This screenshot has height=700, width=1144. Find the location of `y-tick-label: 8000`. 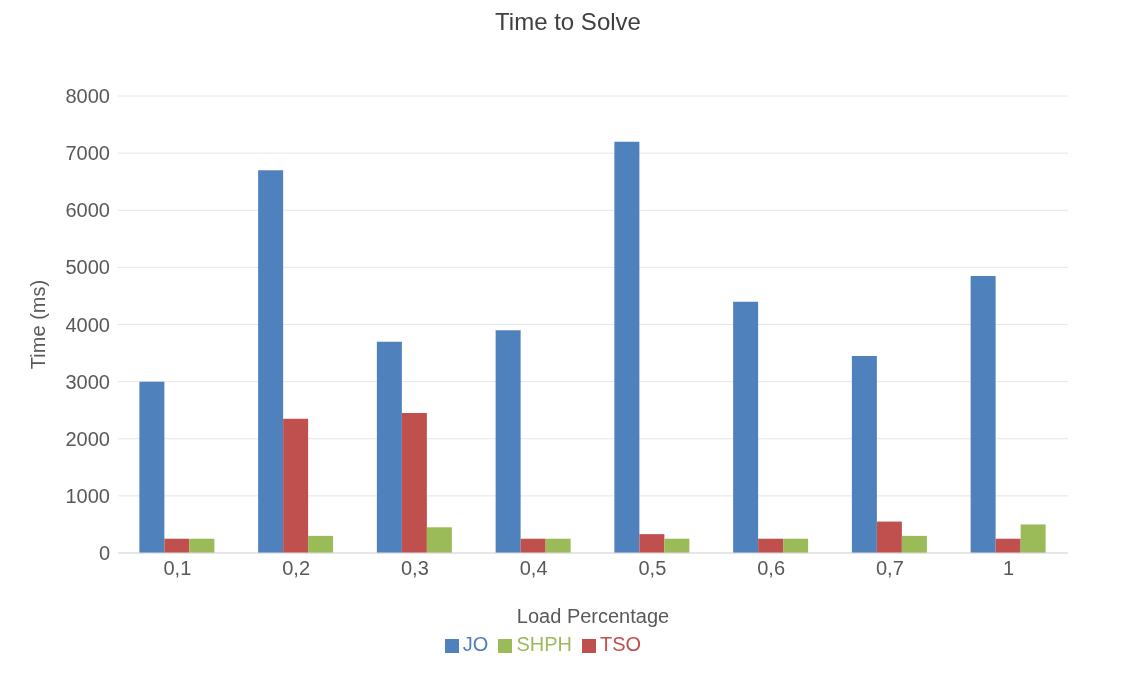

y-tick-label: 8000 is located at coordinates (87, 96).